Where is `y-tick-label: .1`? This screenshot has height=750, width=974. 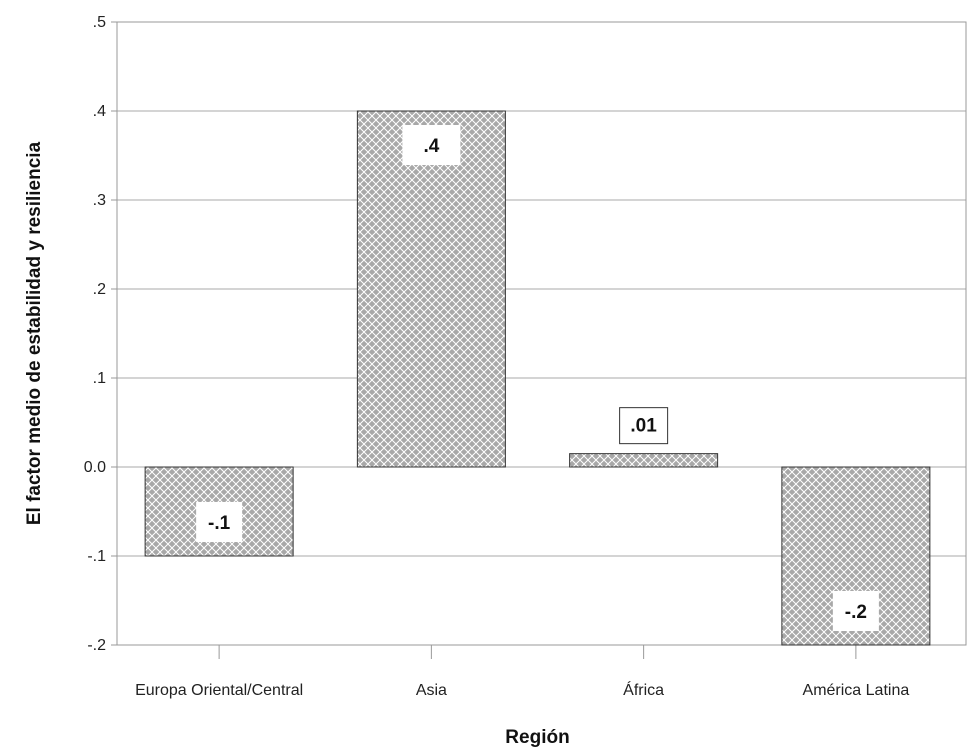 y-tick-label: .1 is located at coordinates (99, 378).